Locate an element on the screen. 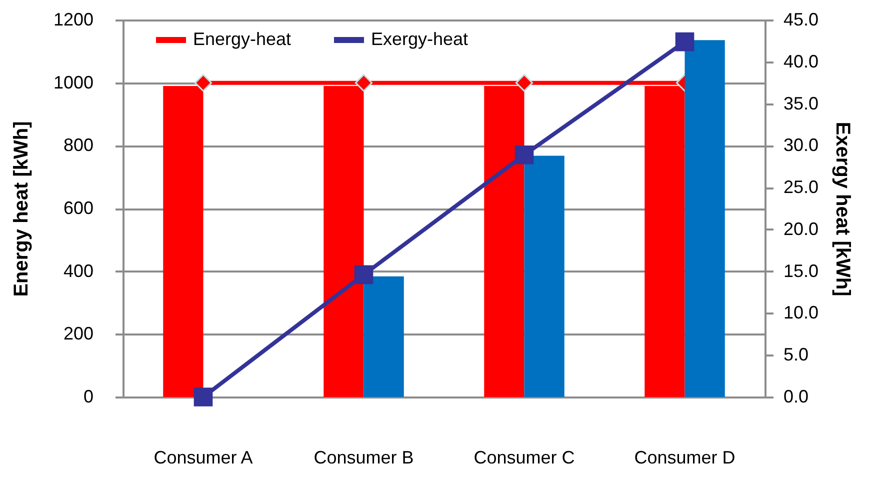  y-tick-label: 1200 is located at coordinates (73, 20).